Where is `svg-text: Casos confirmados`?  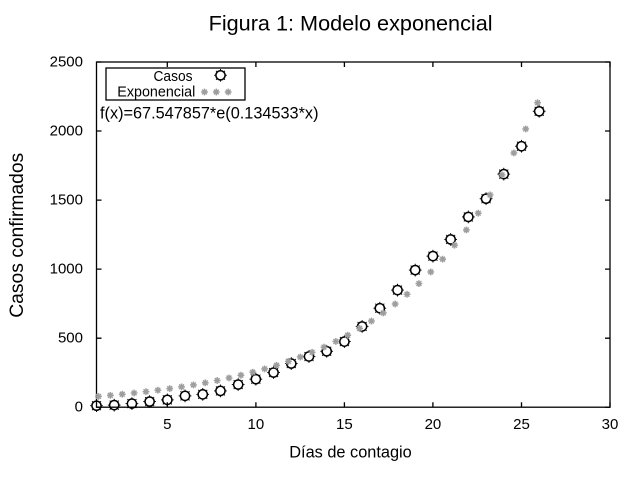 svg-text: Casos confirmados is located at coordinates (17, 235).